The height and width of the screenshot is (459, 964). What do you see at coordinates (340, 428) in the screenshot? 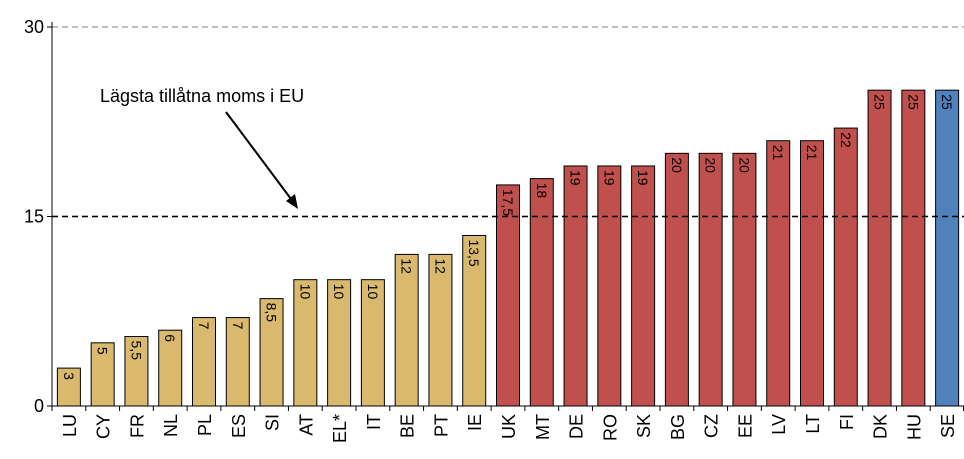
I see `x-tick-label: EL*` at bounding box center [340, 428].